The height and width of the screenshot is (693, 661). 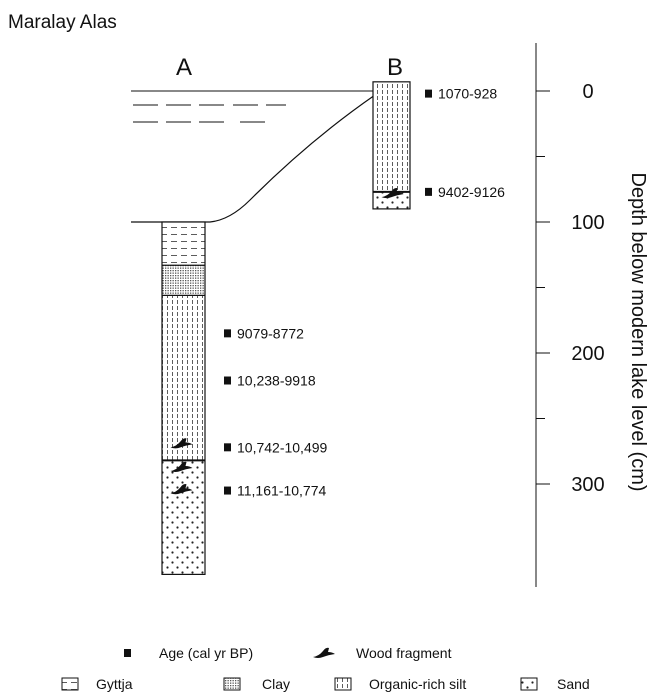 I want to click on age-label: 1070-928, so click(x=467, y=94).